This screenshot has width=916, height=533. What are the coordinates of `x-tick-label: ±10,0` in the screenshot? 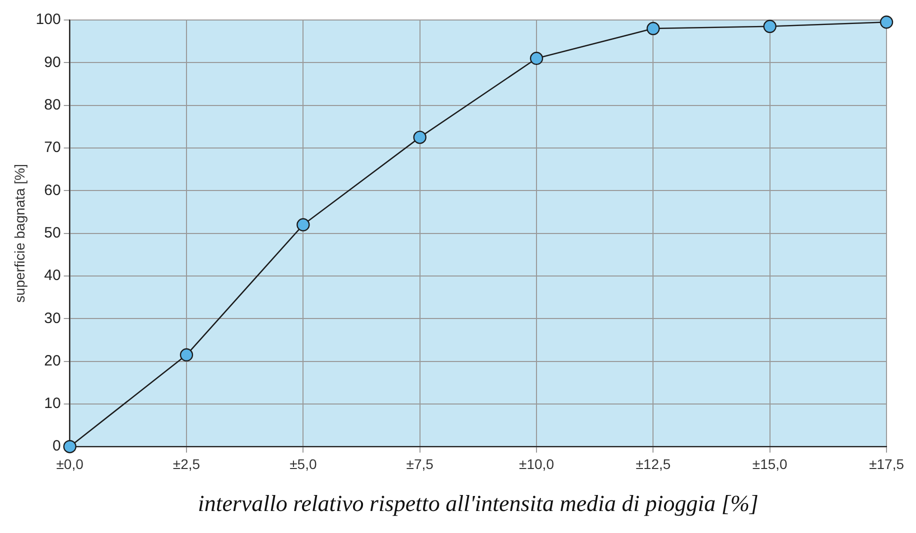 It's located at (536, 464).